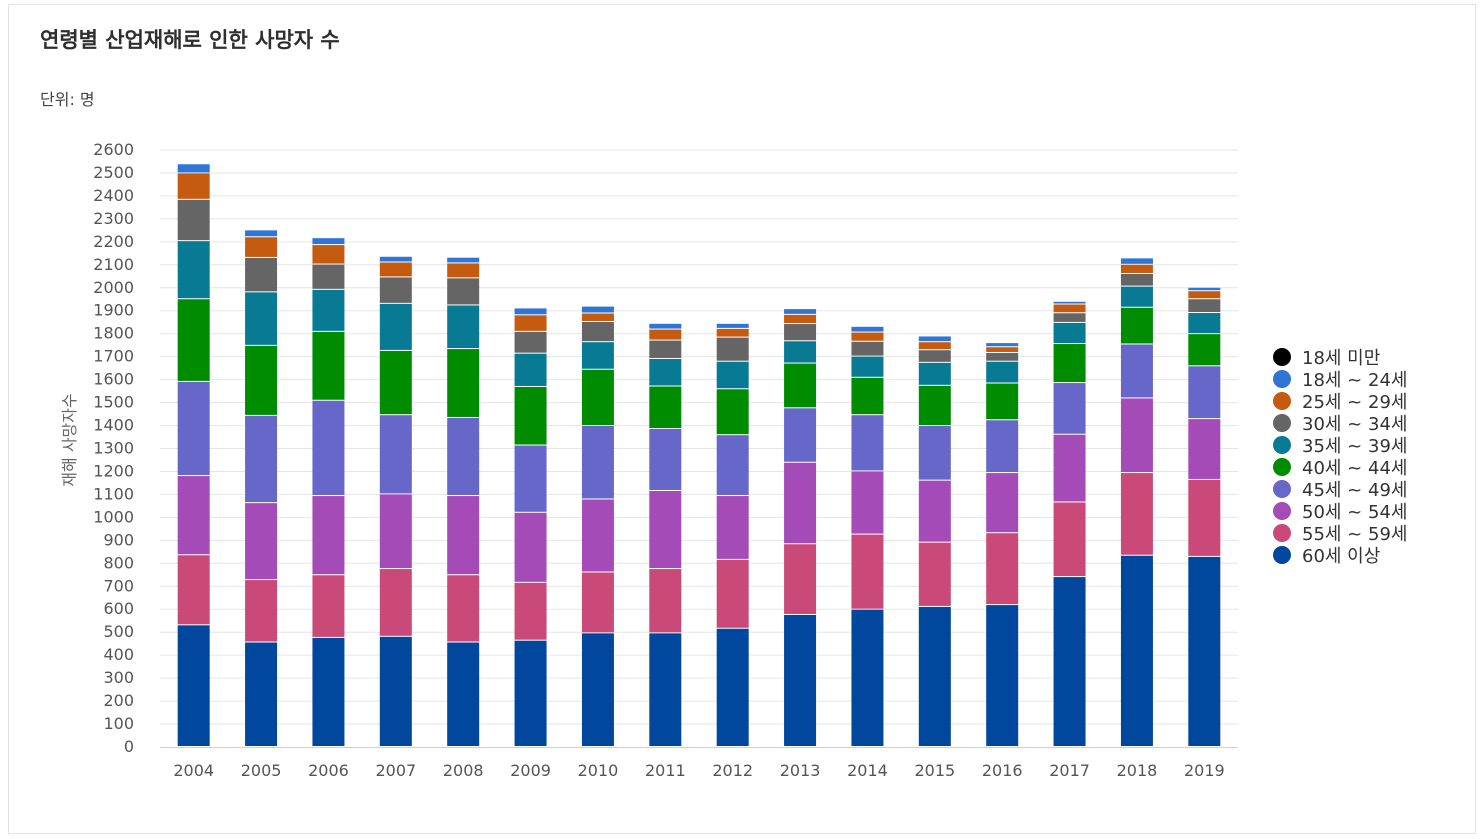 The image size is (1481, 839). Describe the element at coordinates (1340, 379) in the screenshot. I see `legend-item: 18세 ~ 24세` at that location.